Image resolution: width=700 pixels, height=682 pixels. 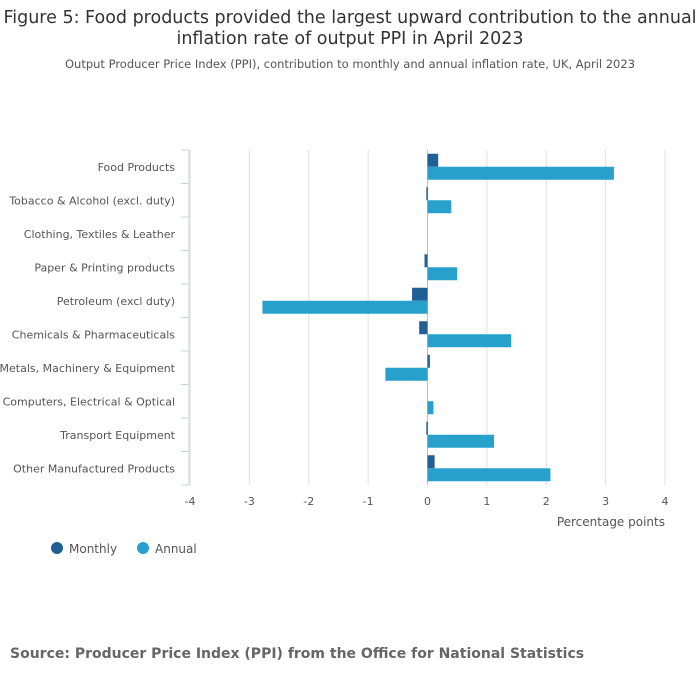 What do you see at coordinates (143, 548) in the screenshot?
I see `annual-legend-marker` at bounding box center [143, 548].